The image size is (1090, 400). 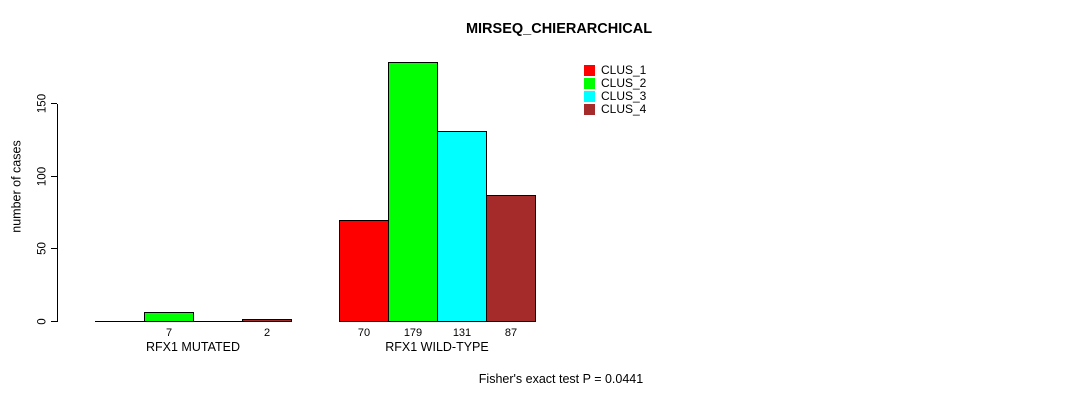 I want to click on legend-item: CLUS_1, so click(x=615, y=70).